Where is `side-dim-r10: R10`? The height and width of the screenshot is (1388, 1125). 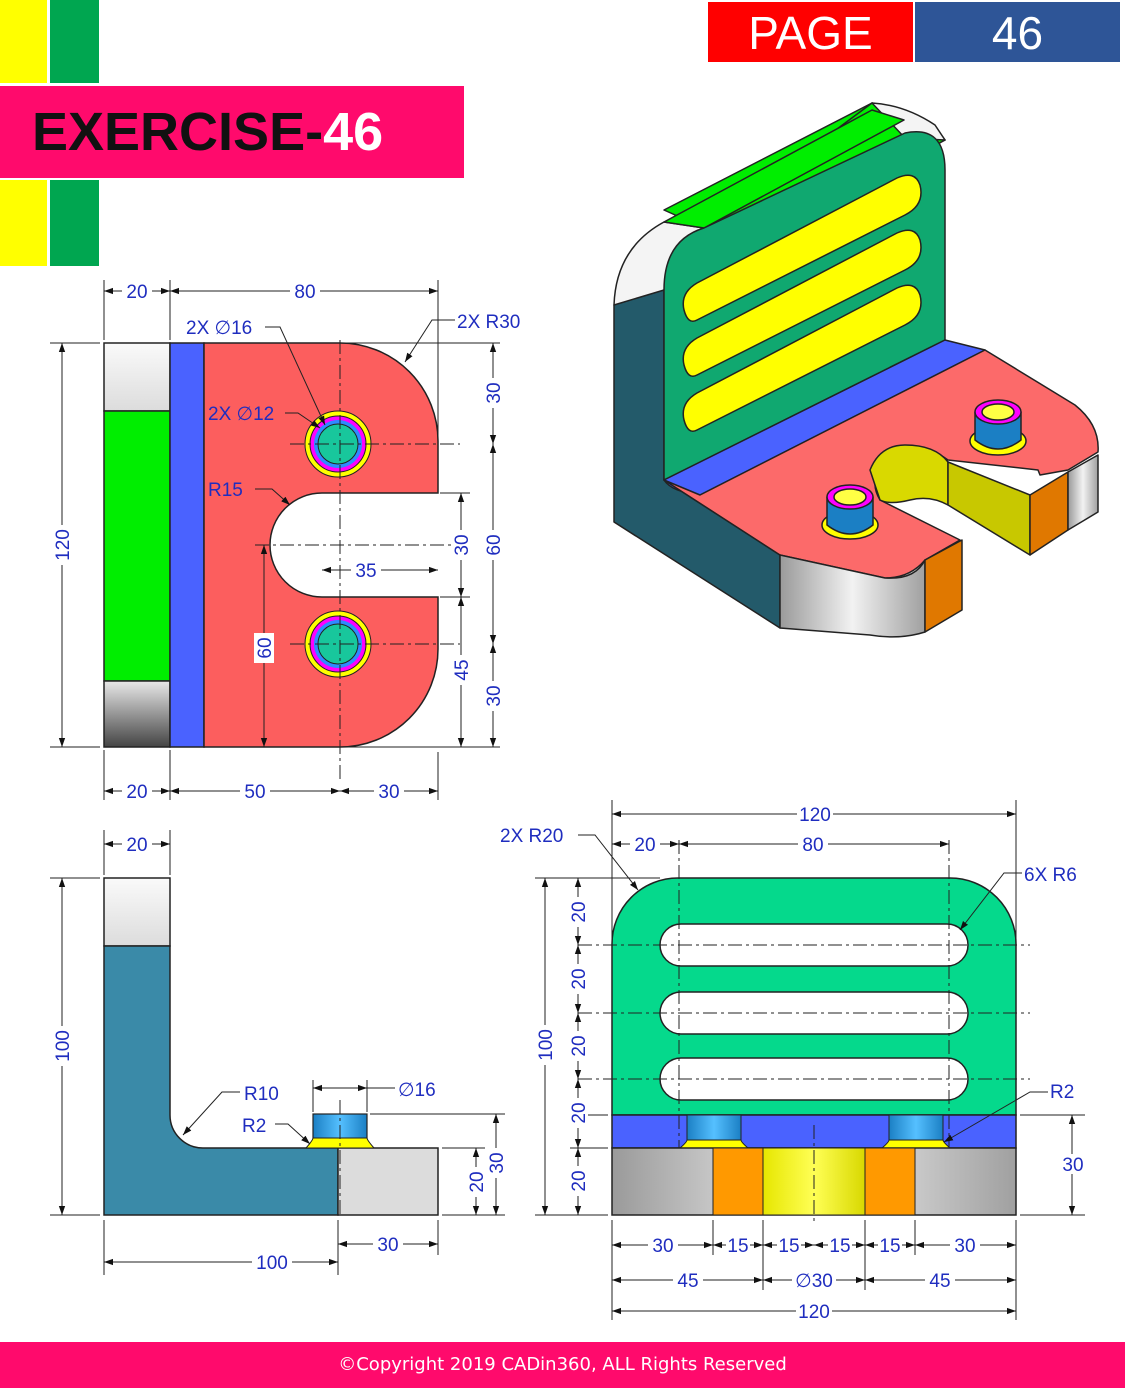
side-dim-r10: R10 is located at coordinates (261, 1094).